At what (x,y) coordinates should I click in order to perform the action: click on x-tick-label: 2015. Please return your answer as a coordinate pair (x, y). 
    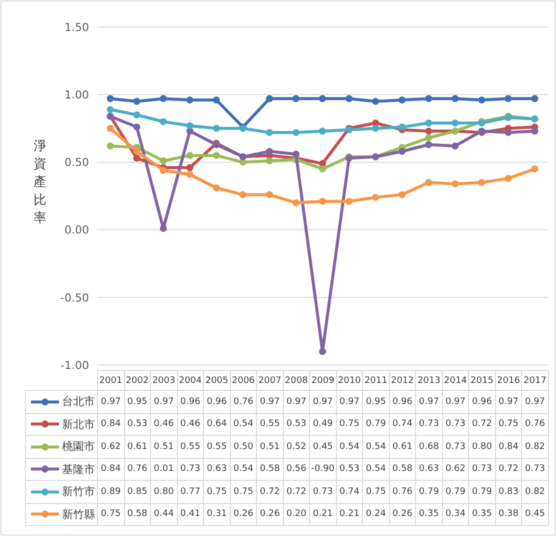
    Looking at the image, I should click on (482, 380).